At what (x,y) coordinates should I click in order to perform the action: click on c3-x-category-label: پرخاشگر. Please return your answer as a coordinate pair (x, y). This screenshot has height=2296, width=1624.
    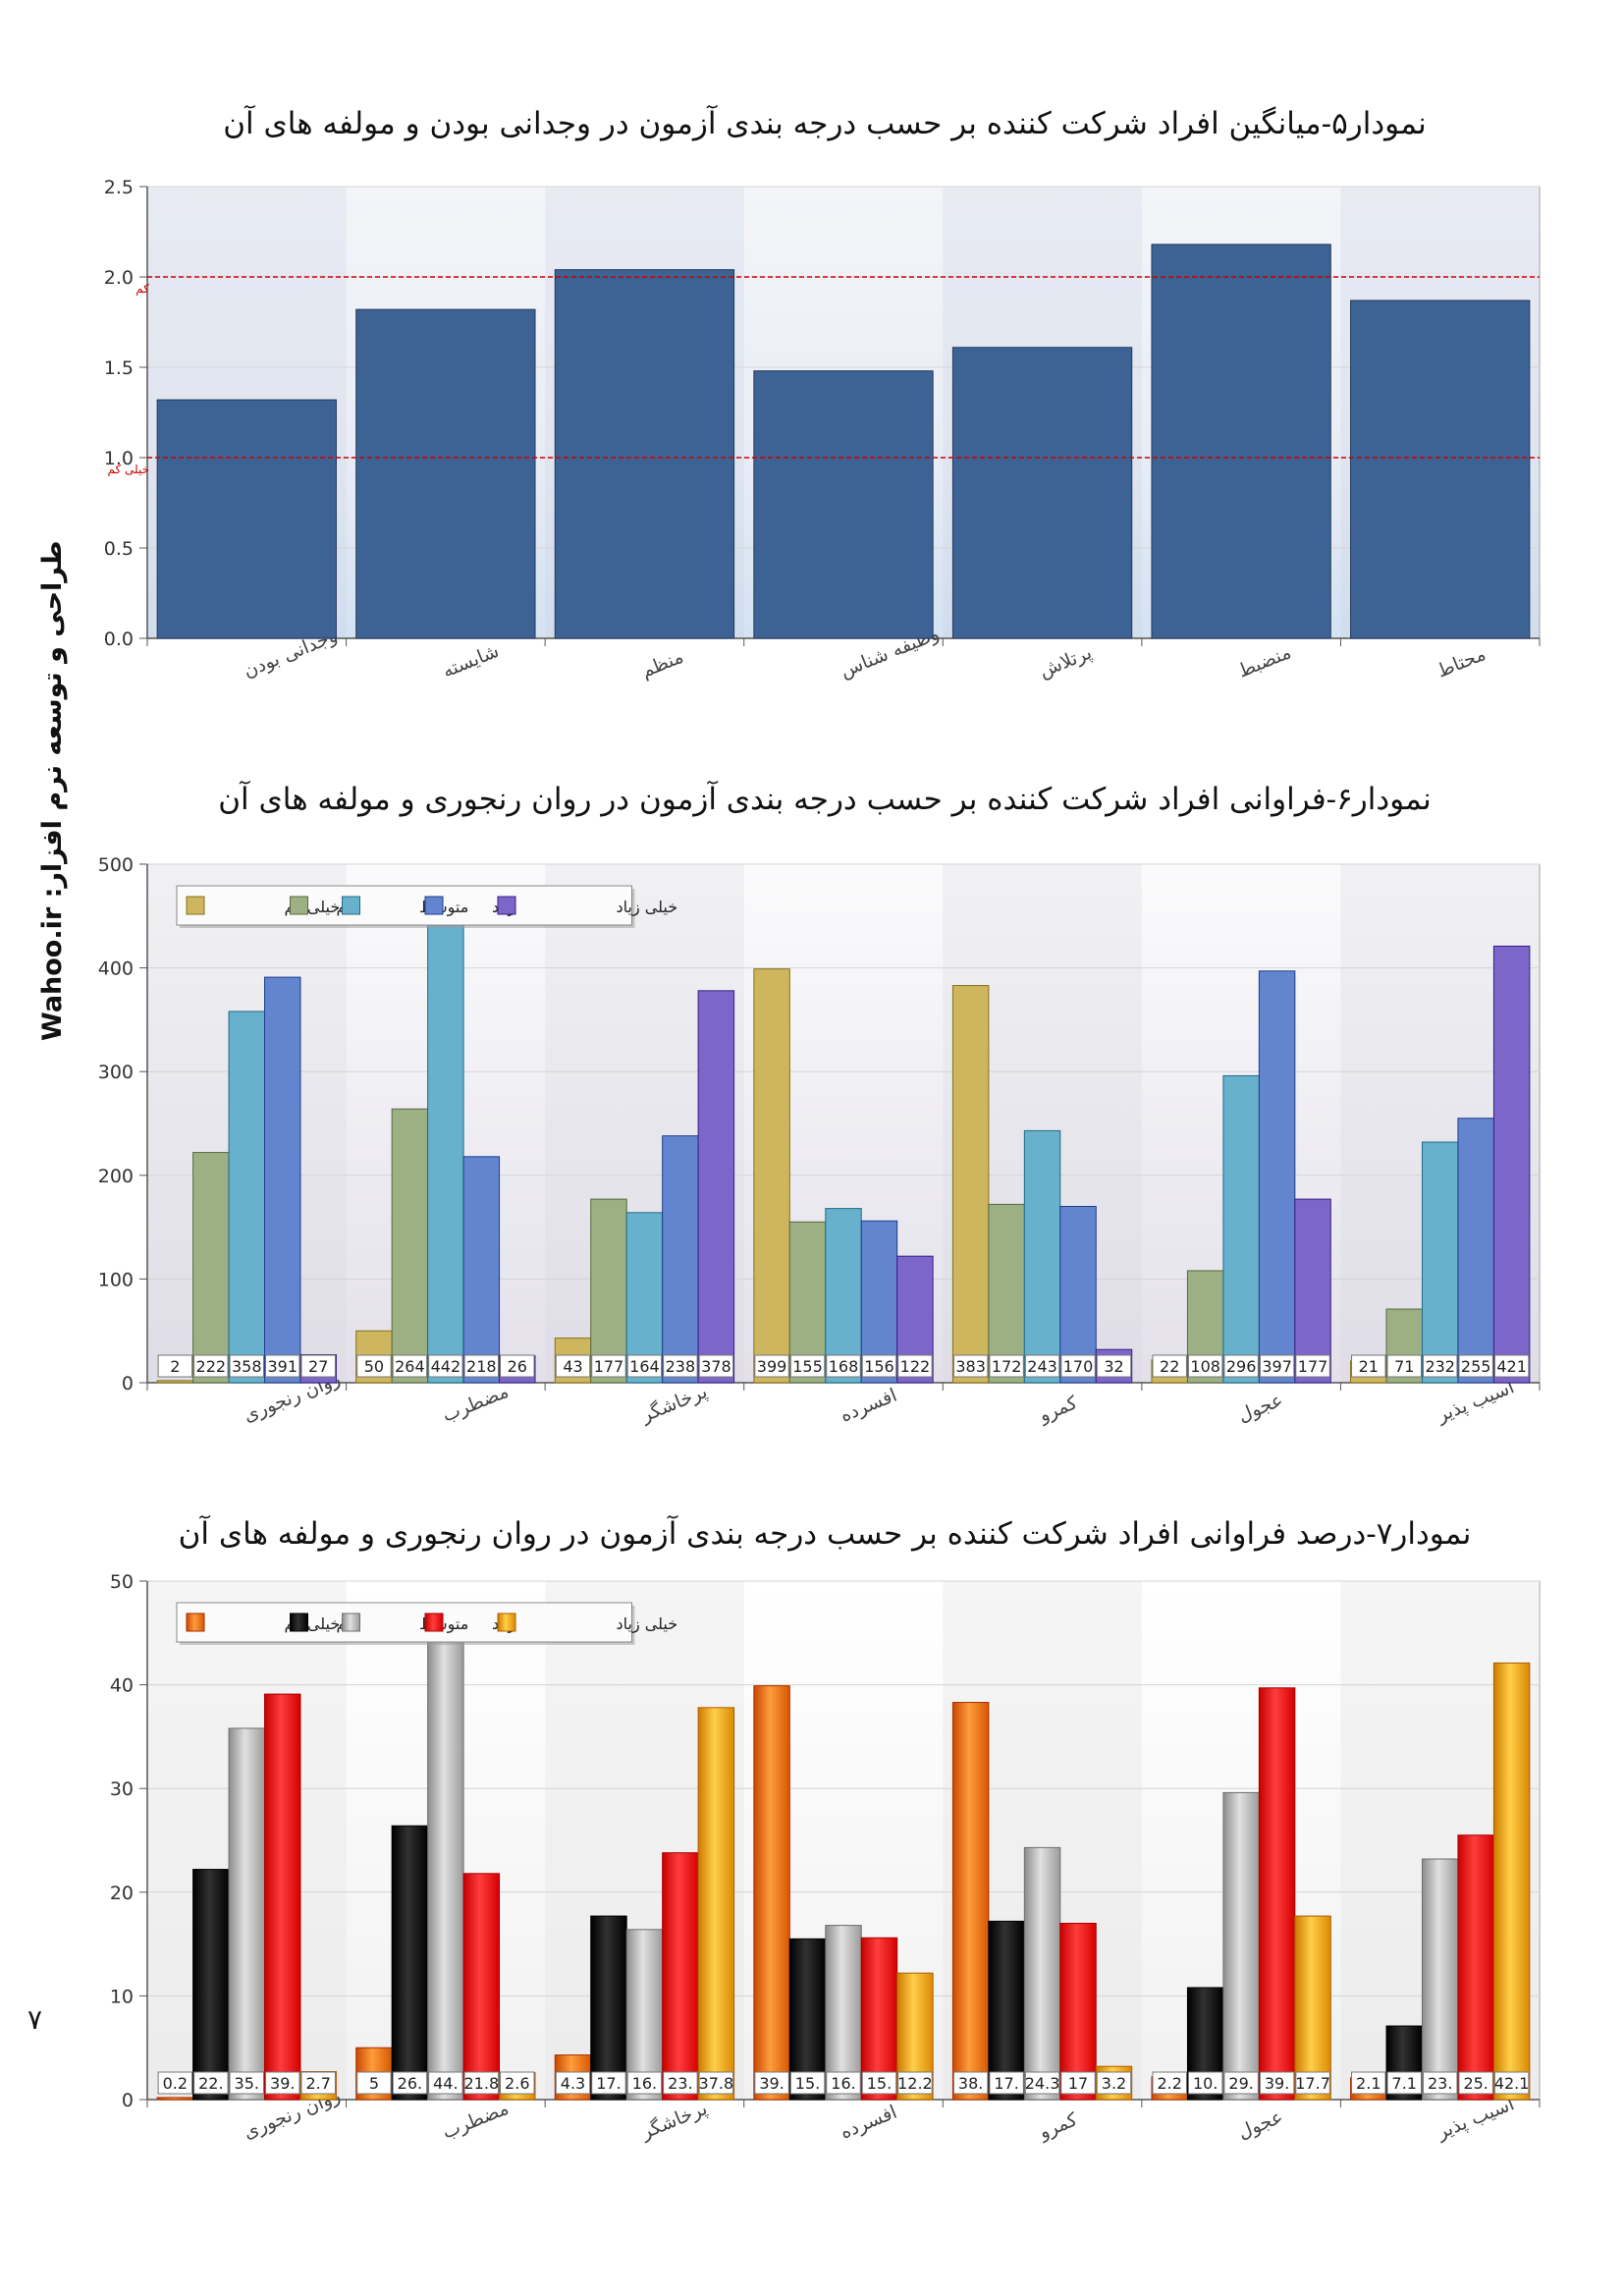
    Looking at the image, I should click on (674, 2120).